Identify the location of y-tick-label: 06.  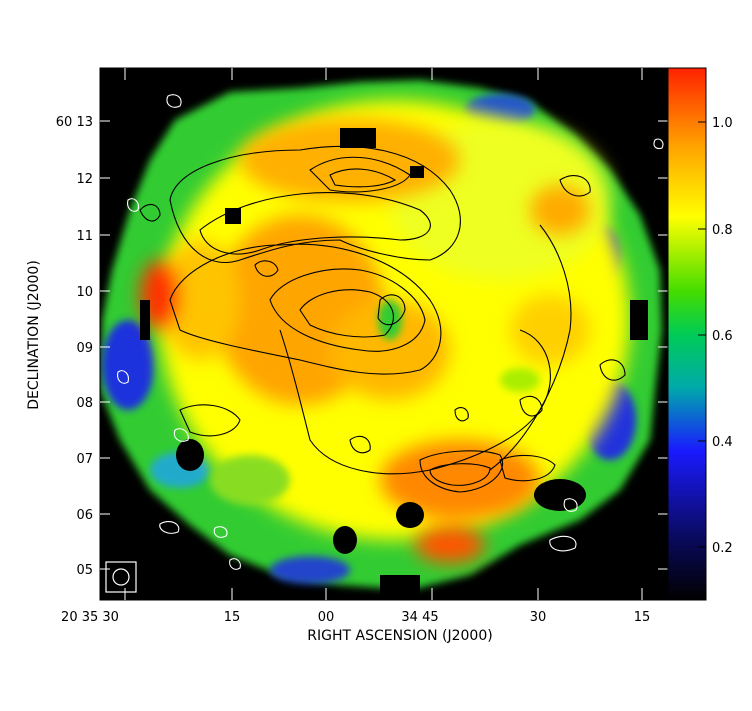
(84, 515).